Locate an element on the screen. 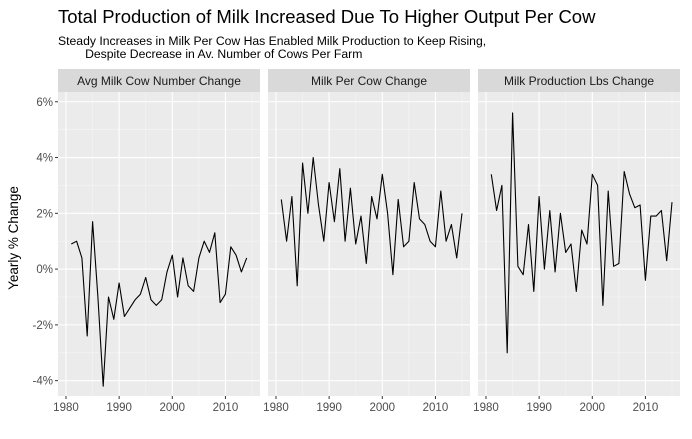 The height and width of the screenshot is (439, 692). y-tick-label: -2% is located at coordinates (43, 326).